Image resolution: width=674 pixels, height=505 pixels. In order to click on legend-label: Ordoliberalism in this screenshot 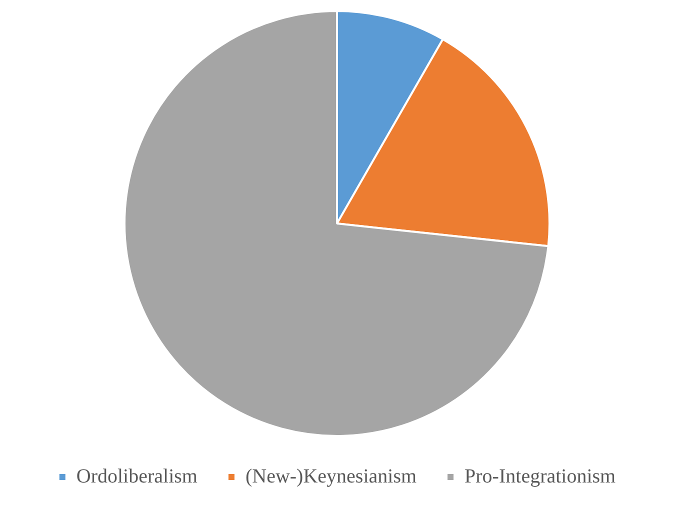, I will do `click(137, 476)`.